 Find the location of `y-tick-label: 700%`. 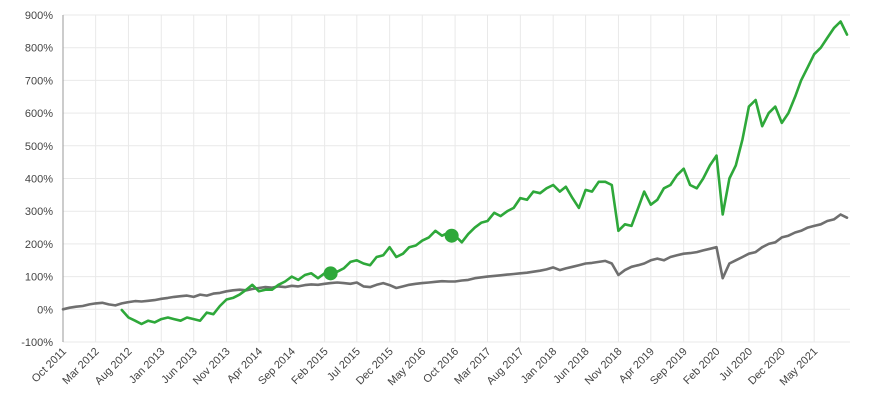

y-tick-label: 700% is located at coordinates (39, 81).